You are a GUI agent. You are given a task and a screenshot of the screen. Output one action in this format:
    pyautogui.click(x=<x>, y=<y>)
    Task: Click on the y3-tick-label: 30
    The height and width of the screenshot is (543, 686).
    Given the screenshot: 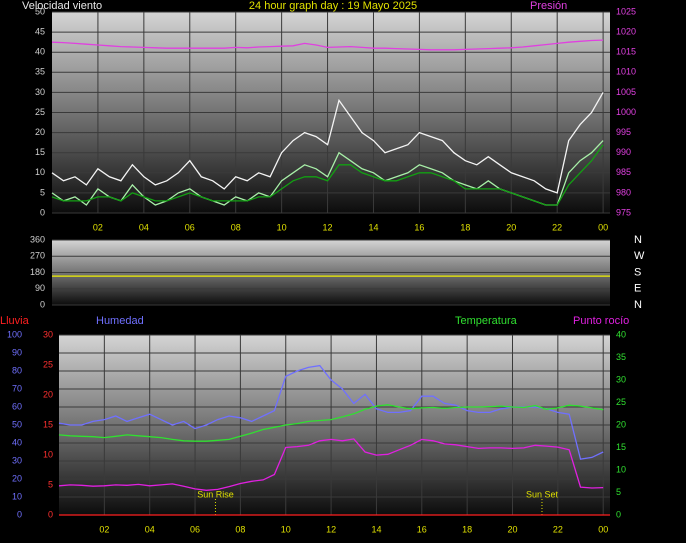 What is the action you would take?
    pyautogui.click(x=48, y=334)
    